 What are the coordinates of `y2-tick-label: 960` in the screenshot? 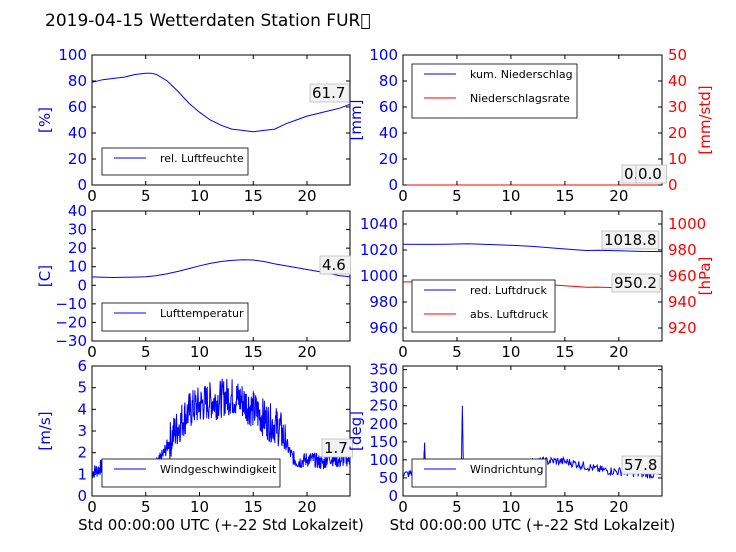 It's located at (682, 276).